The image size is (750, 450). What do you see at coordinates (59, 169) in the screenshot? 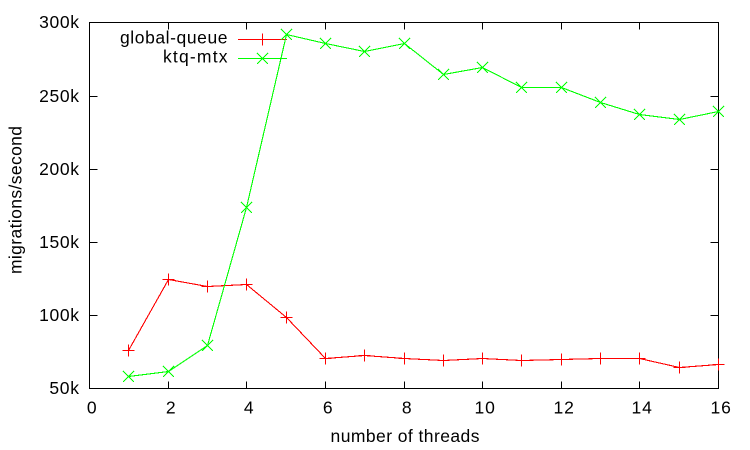
I see `svg-text: 200k` at bounding box center [59, 169].